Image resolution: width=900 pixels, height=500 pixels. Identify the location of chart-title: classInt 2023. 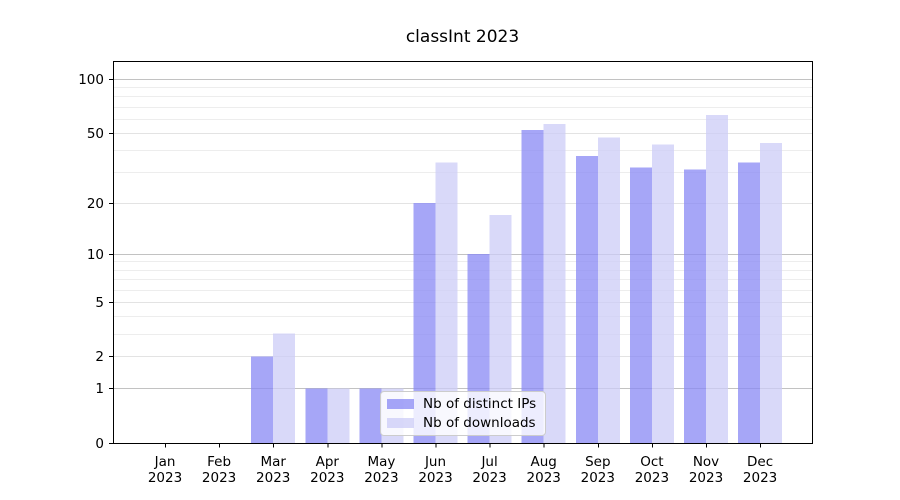
(462, 37).